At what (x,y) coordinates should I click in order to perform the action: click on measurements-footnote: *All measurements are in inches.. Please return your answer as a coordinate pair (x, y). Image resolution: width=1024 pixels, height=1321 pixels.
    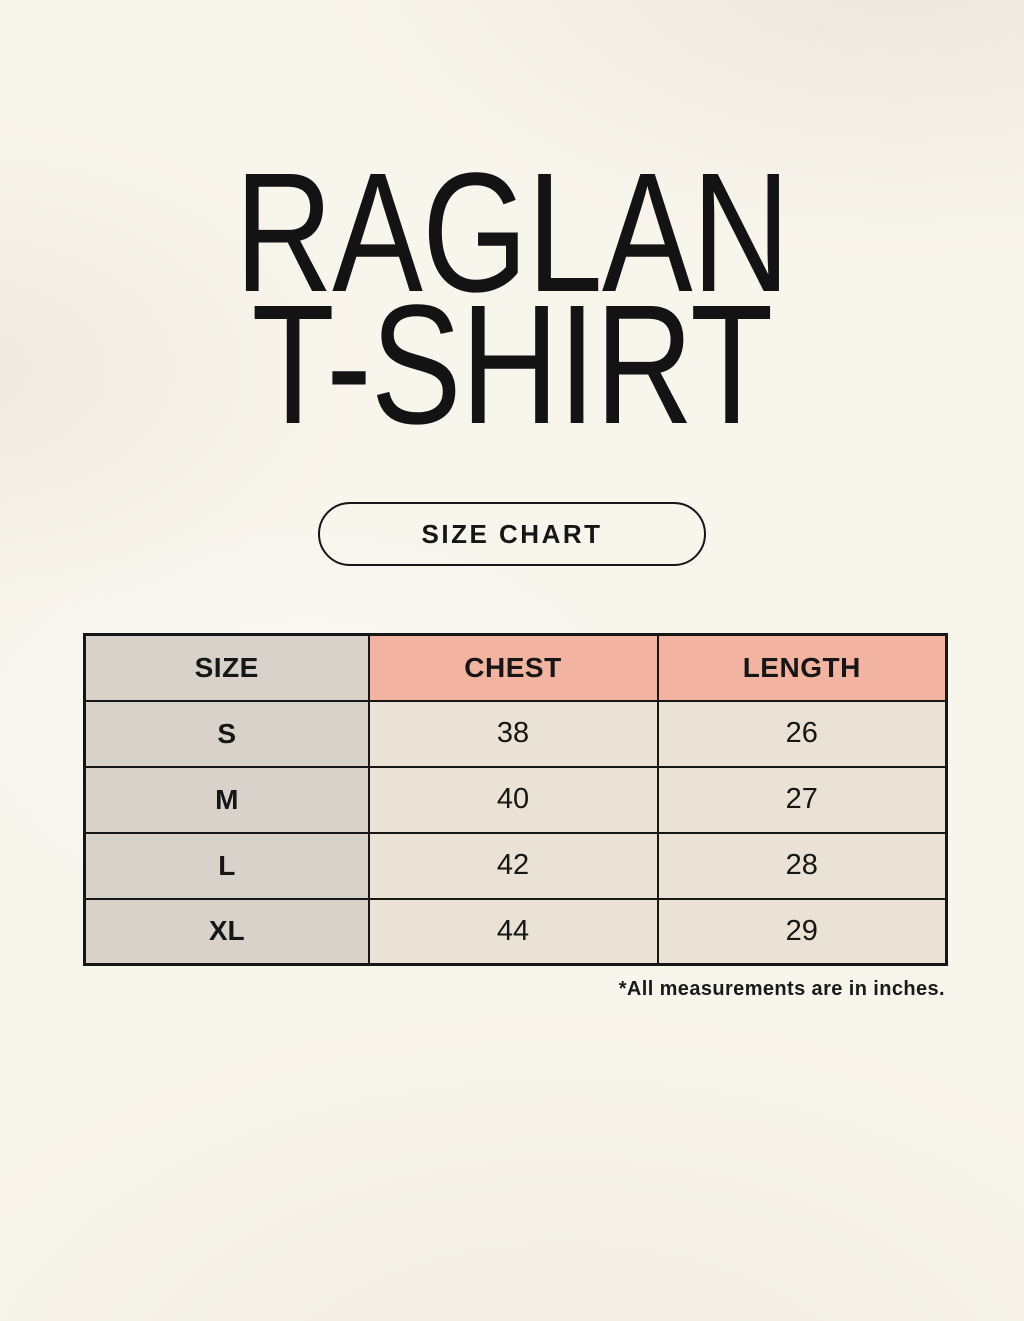
    Looking at the image, I should click on (781, 989).